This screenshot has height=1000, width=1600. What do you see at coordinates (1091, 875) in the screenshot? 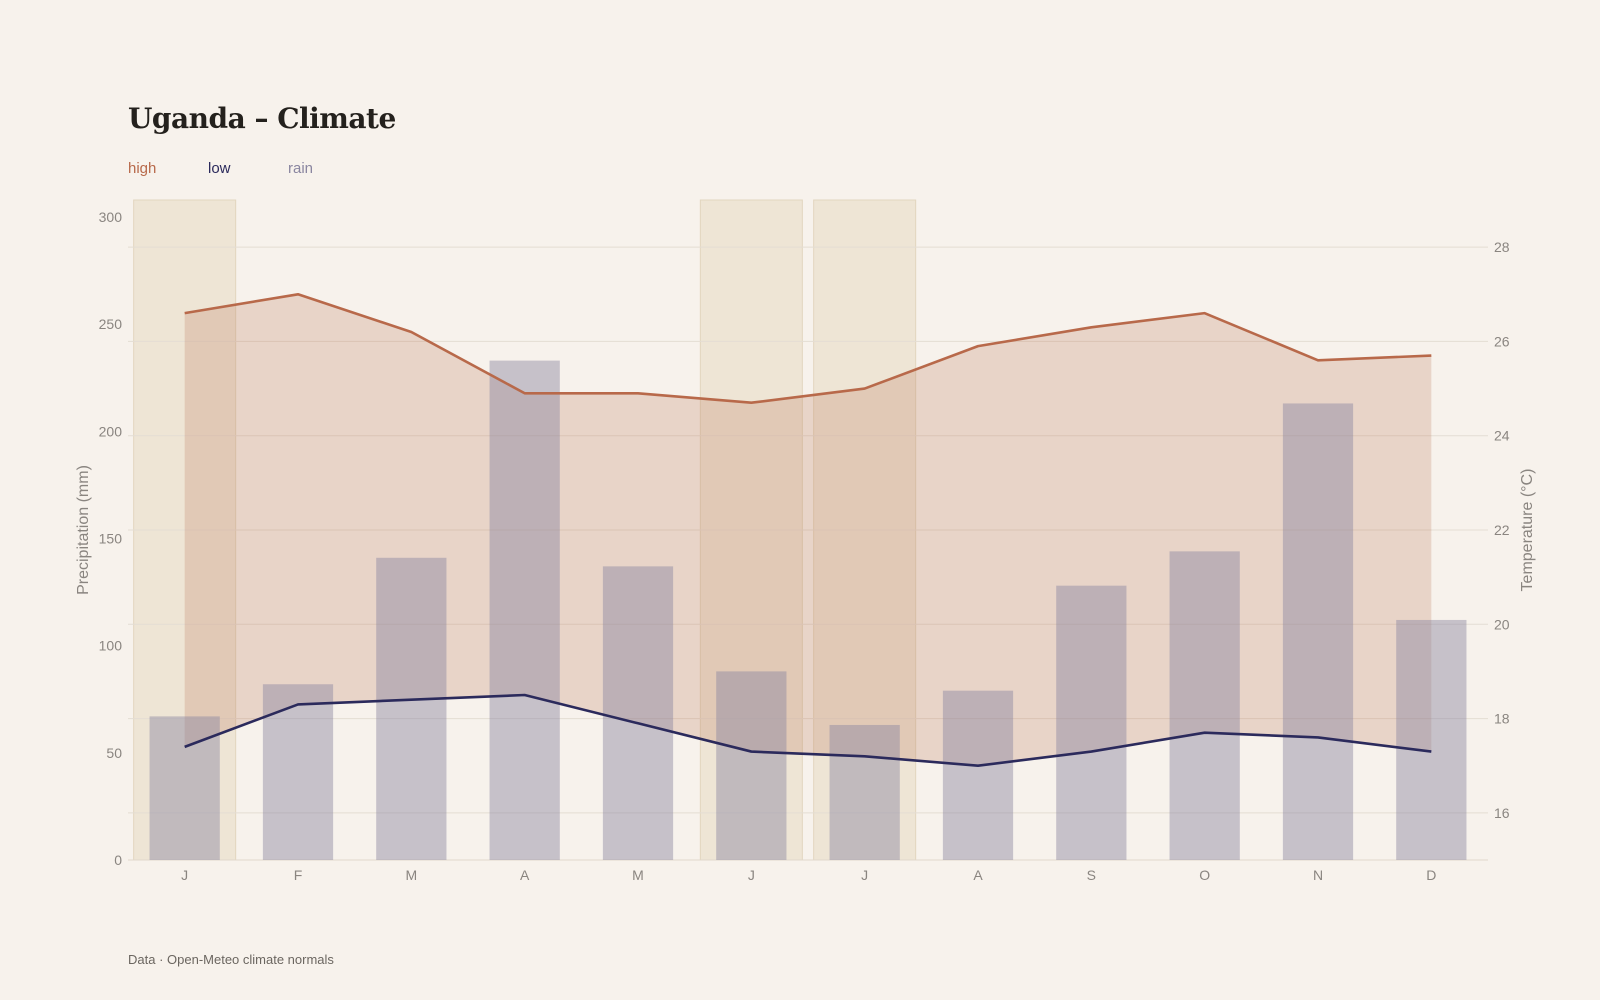
I see `x-tick: S` at bounding box center [1091, 875].